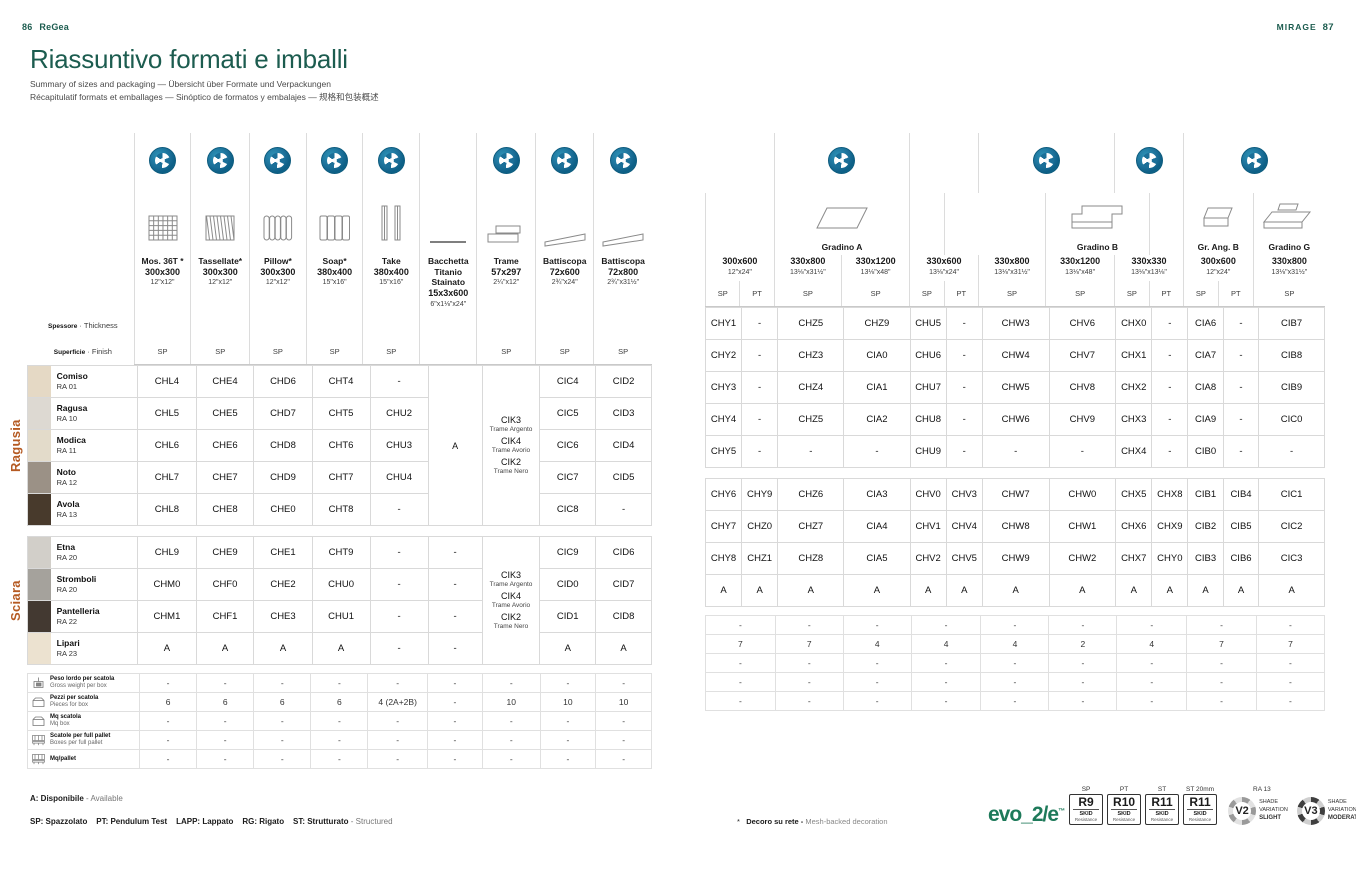 This screenshot has height=872, width=1356. Describe the element at coordinates (1014, 356) in the screenshot. I see `table-row: CHY2- CHZ3 CIA0 CHU6- CHW4 CHV7 CHX1- CIA7- CIB8` at that location.